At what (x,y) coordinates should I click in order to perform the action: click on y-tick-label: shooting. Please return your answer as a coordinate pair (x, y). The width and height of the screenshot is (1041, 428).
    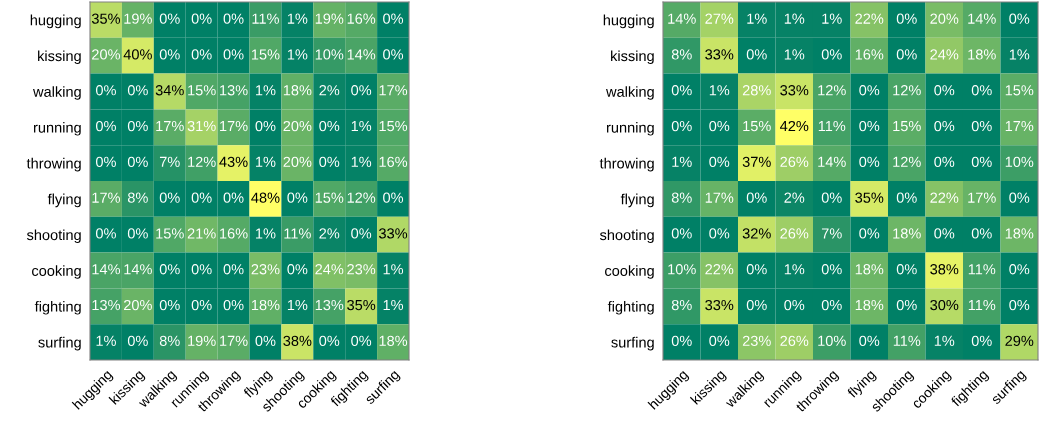
    Looking at the image, I should click on (626, 236).